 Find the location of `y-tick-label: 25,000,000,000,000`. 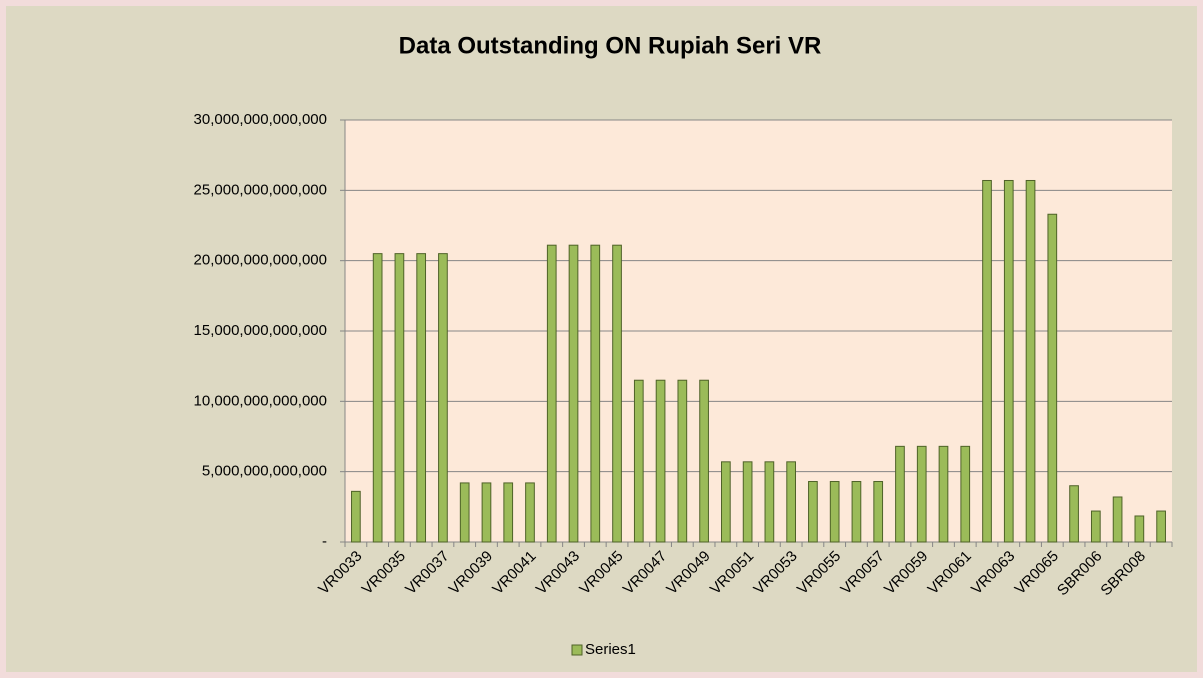

y-tick-label: 25,000,000,000,000 is located at coordinates (260, 189).